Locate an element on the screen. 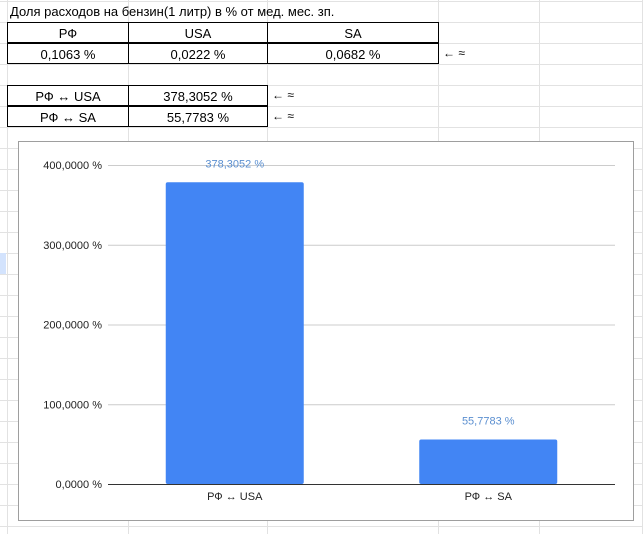  comparison-value-usa: 378,3052 % is located at coordinates (198, 95).